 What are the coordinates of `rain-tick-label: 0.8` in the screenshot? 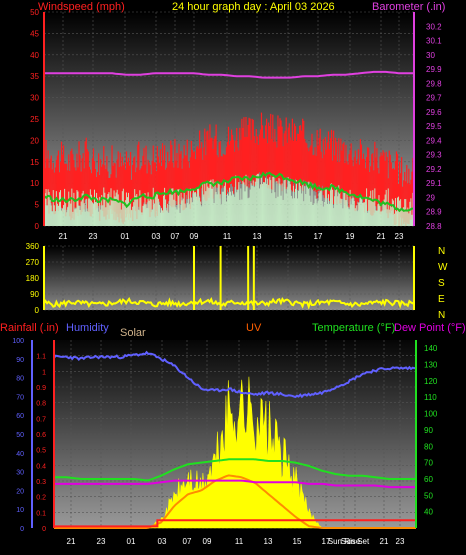 It's located at (41, 404).